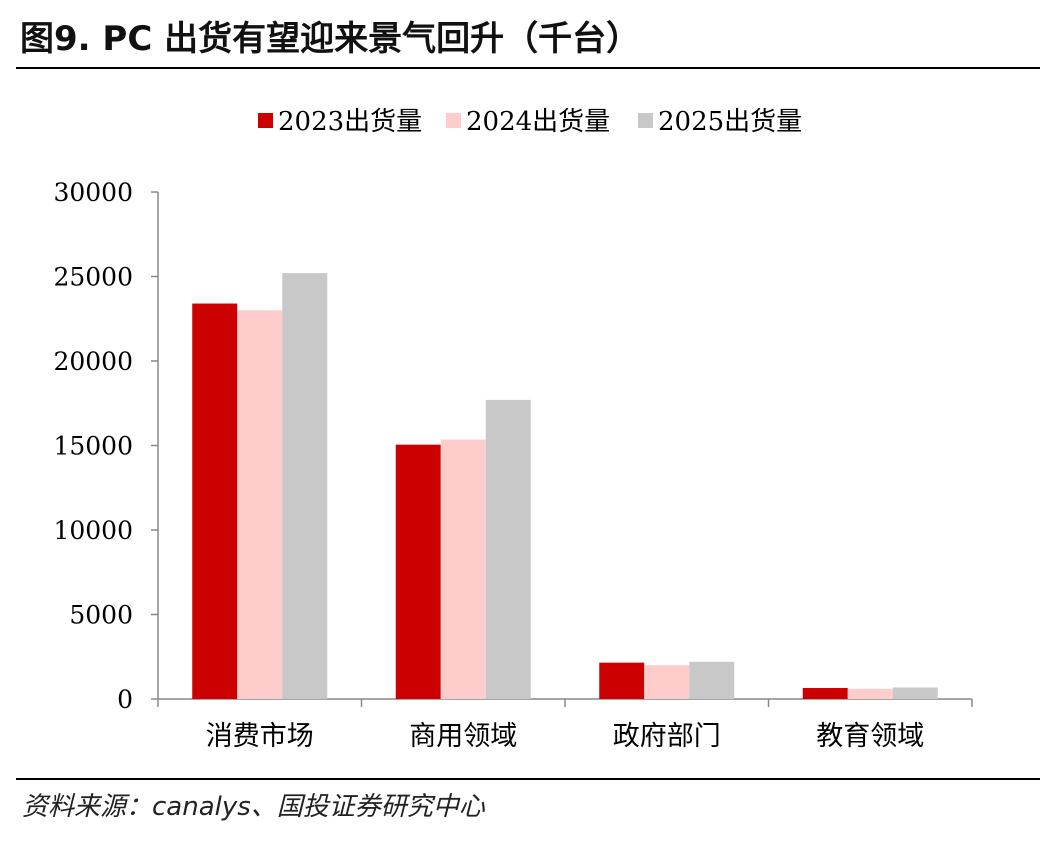  Describe the element at coordinates (730, 122) in the screenshot. I see `legend-label-3: 2025出货量` at that location.